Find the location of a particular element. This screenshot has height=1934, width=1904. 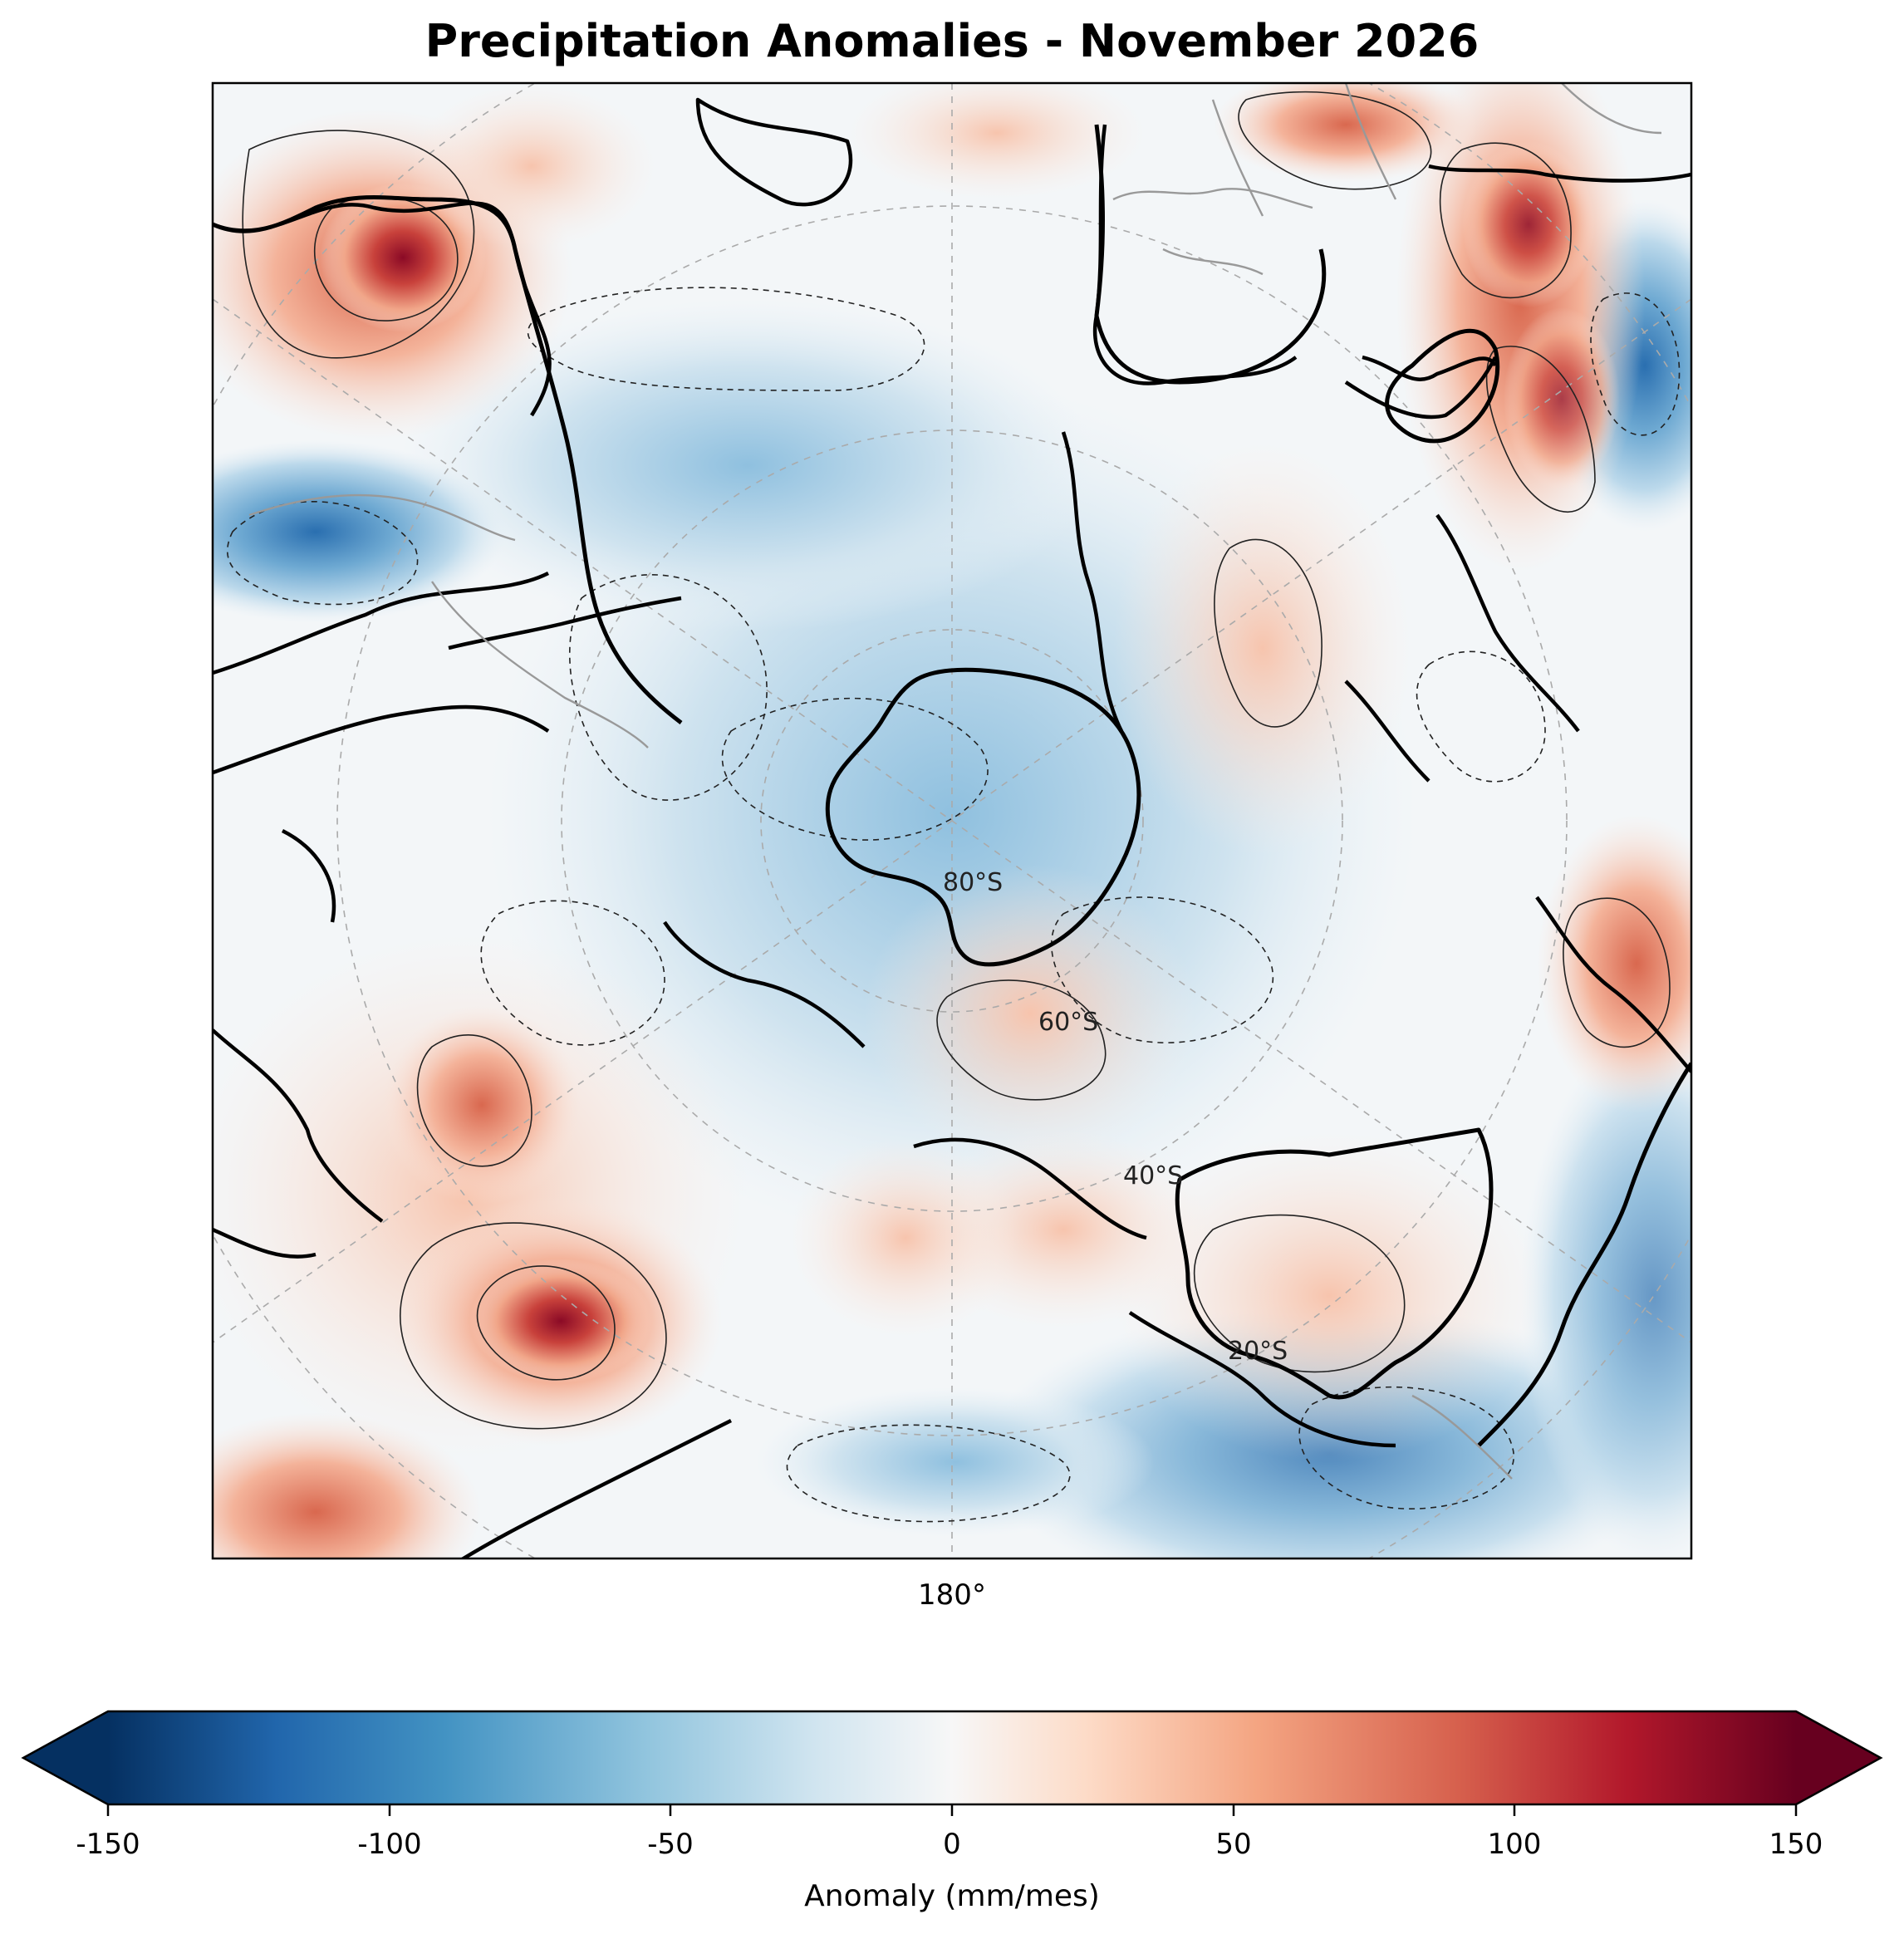

australia-coastline is located at coordinates (1334, 1263).